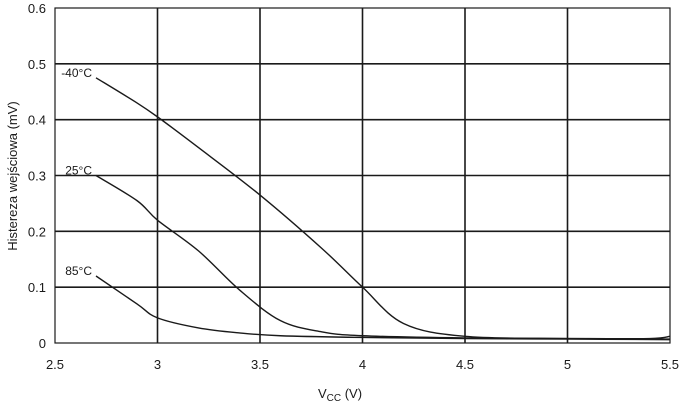 The height and width of the screenshot is (407, 683). What do you see at coordinates (37, 176) in the screenshot?
I see `y-tick-label: 0.3` at bounding box center [37, 176].